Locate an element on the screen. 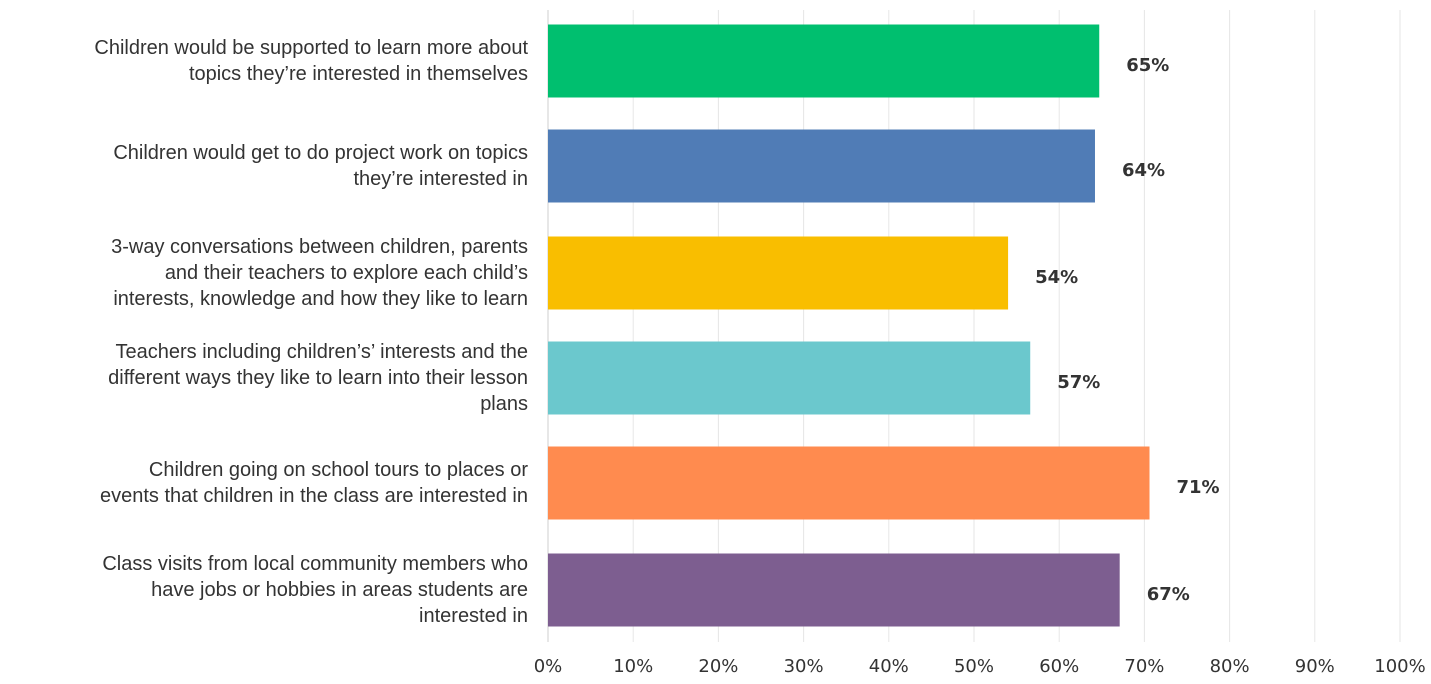 This screenshot has height=684, width=1431. x-tick-label: 0% is located at coordinates (548, 666).